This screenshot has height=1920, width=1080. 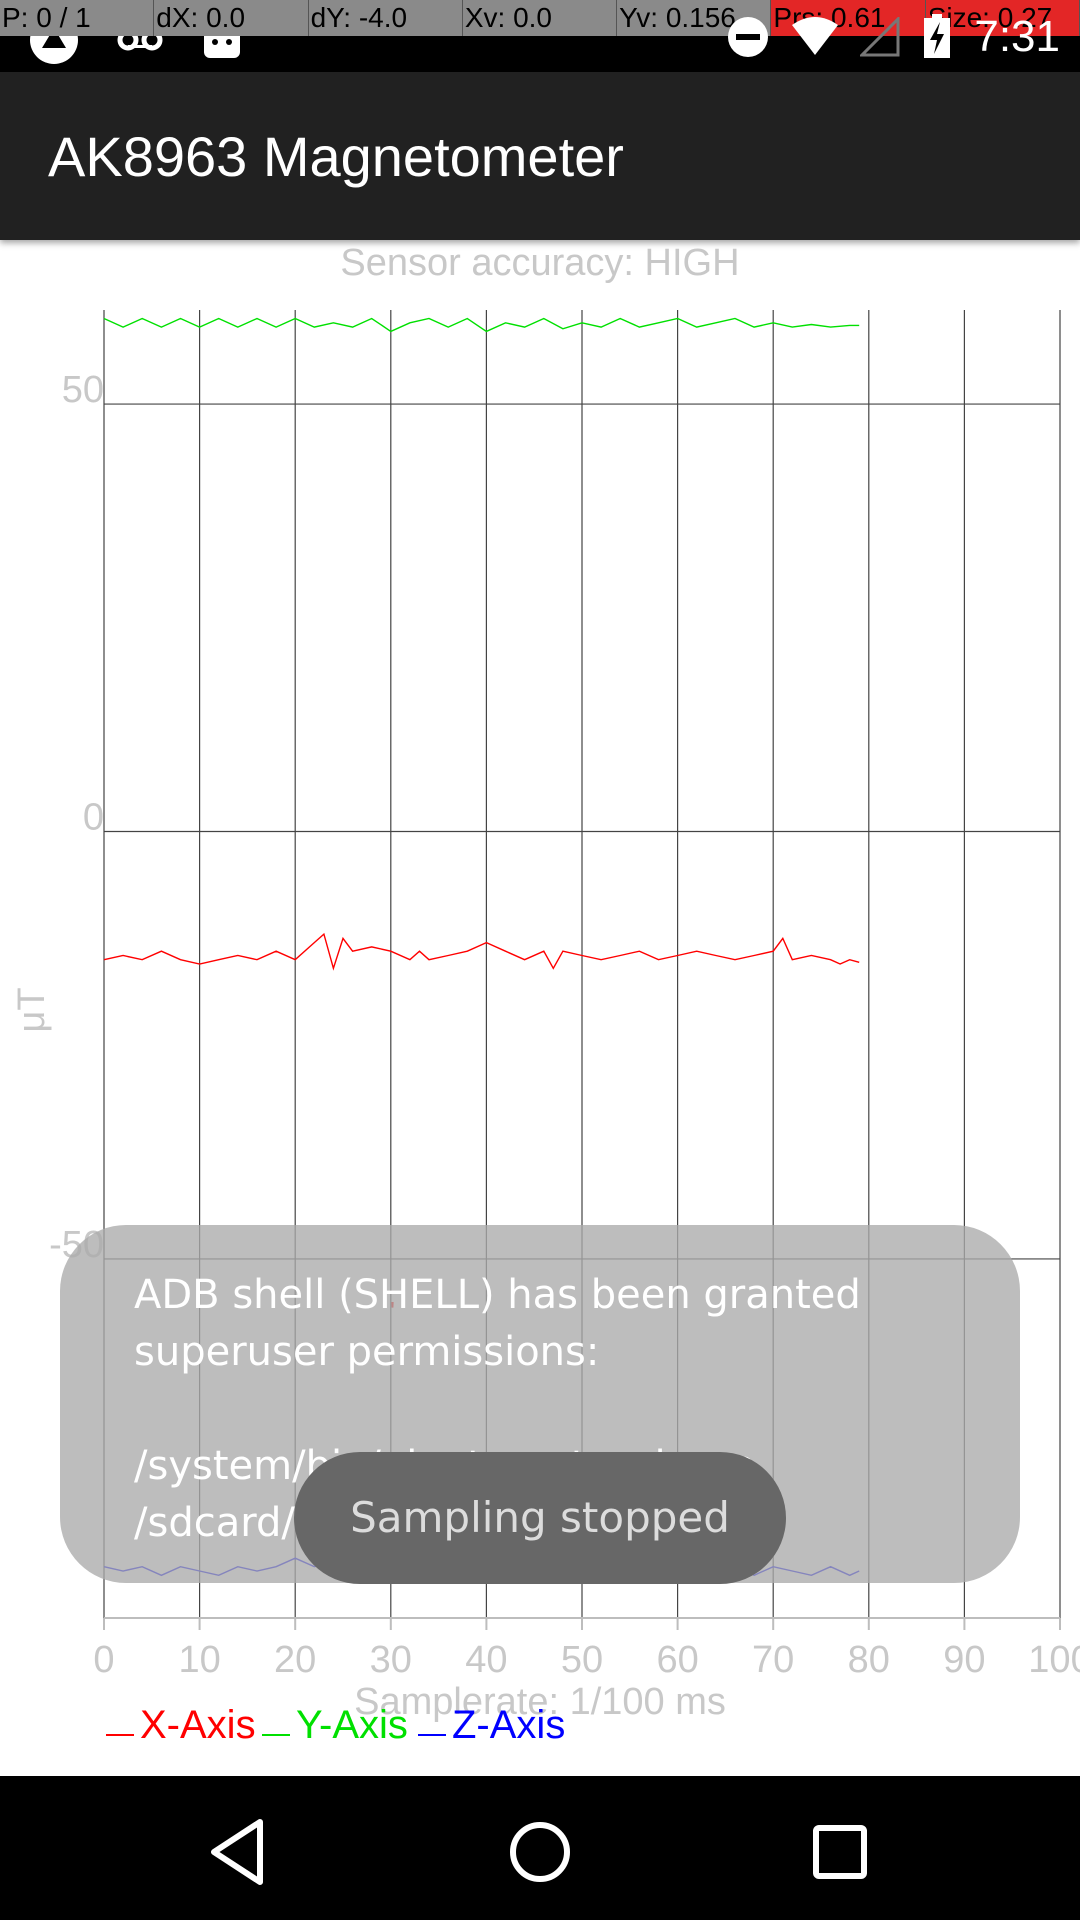 What do you see at coordinates (222, 44) in the screenshot?
I see `android-icon` at bounding box center [222, 44].